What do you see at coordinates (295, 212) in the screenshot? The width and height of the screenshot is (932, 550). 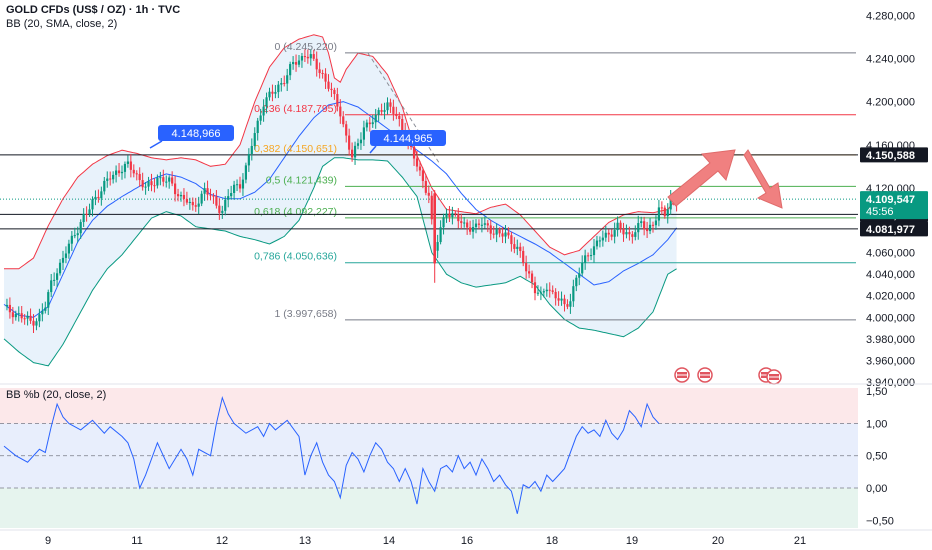 I see `fib-level-label: 0,618 (4.092,227)` at bounding box center [295, 212].